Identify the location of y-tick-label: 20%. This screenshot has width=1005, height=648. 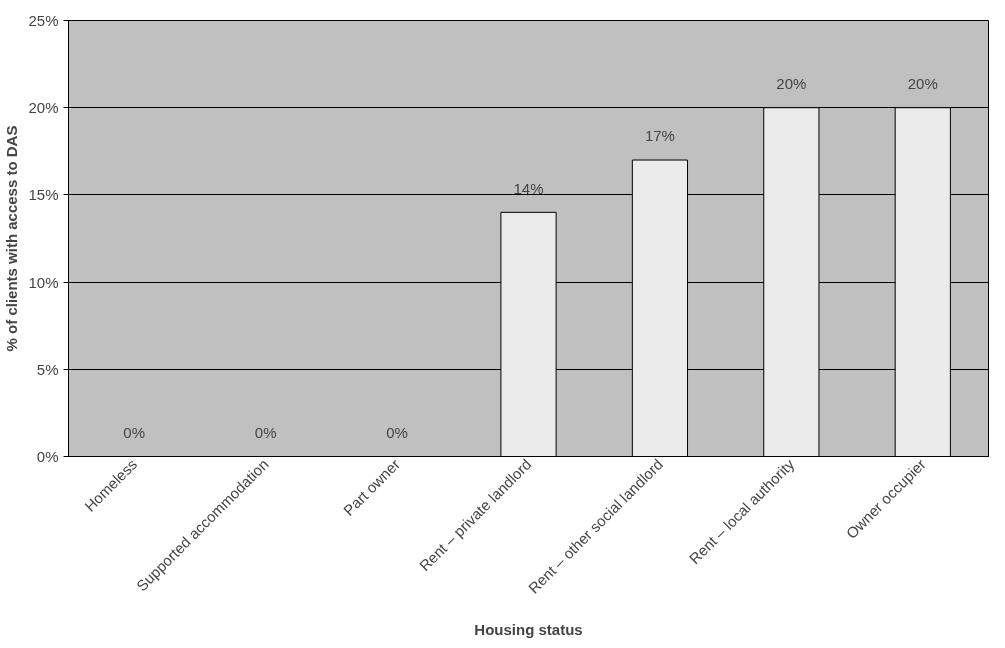
(43, 108).